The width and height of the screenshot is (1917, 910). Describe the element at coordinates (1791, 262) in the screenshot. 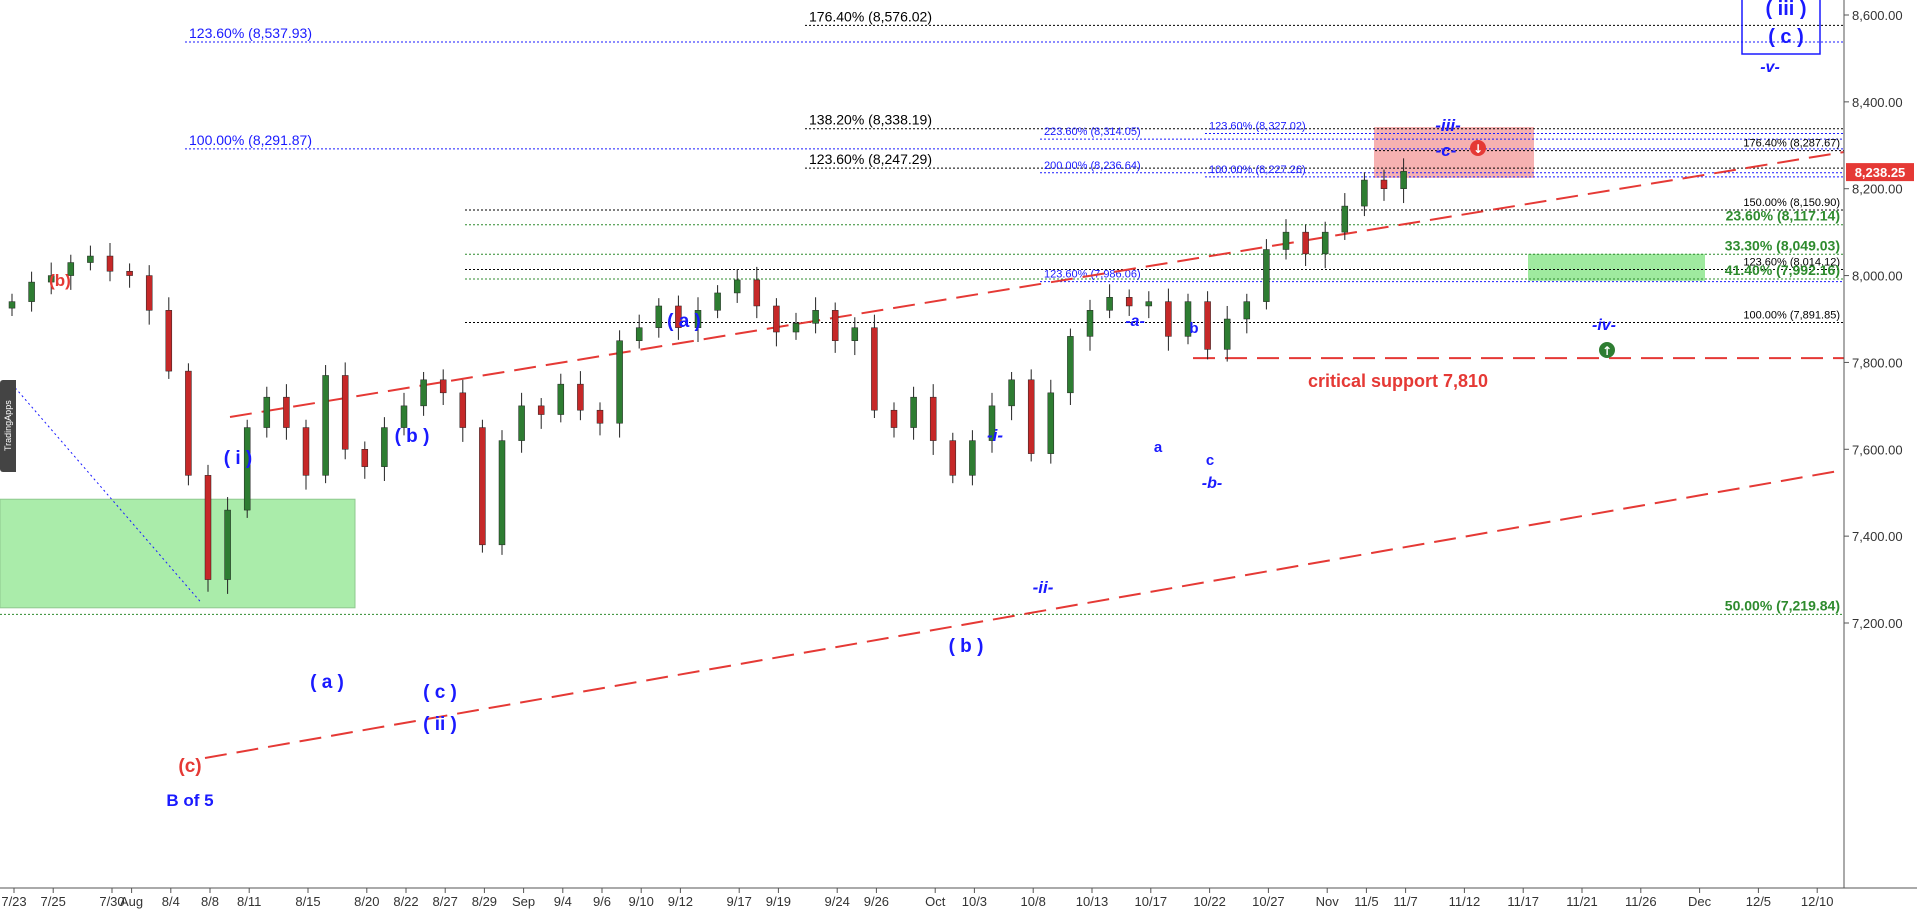

I see `fib-label-13: 123.60% (8,014.12)` at that location.